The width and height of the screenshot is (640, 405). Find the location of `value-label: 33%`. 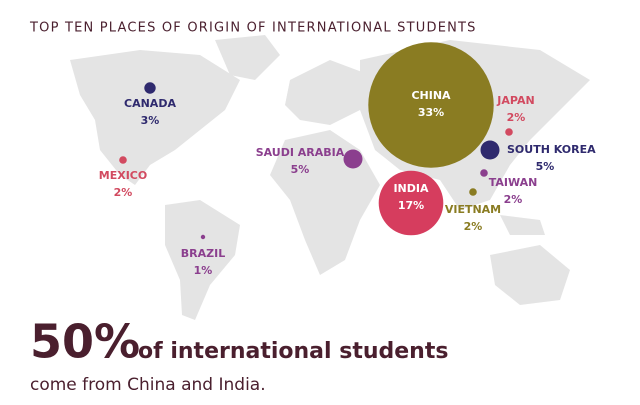

value-label: 33% is located at coordinates (431, 112).